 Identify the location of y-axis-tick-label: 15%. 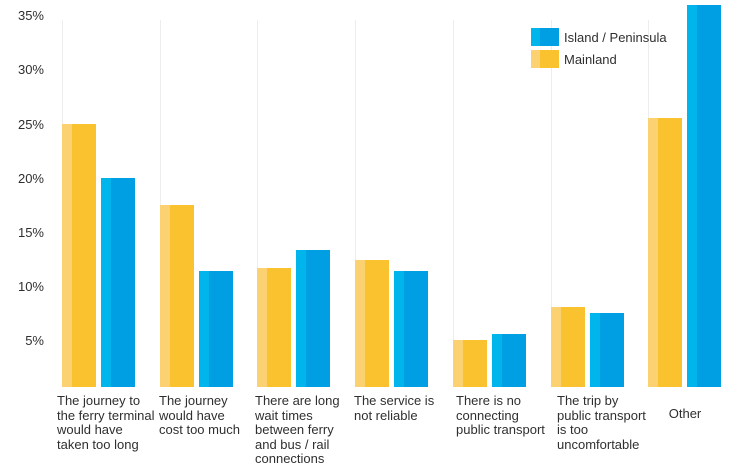
(30, 232).